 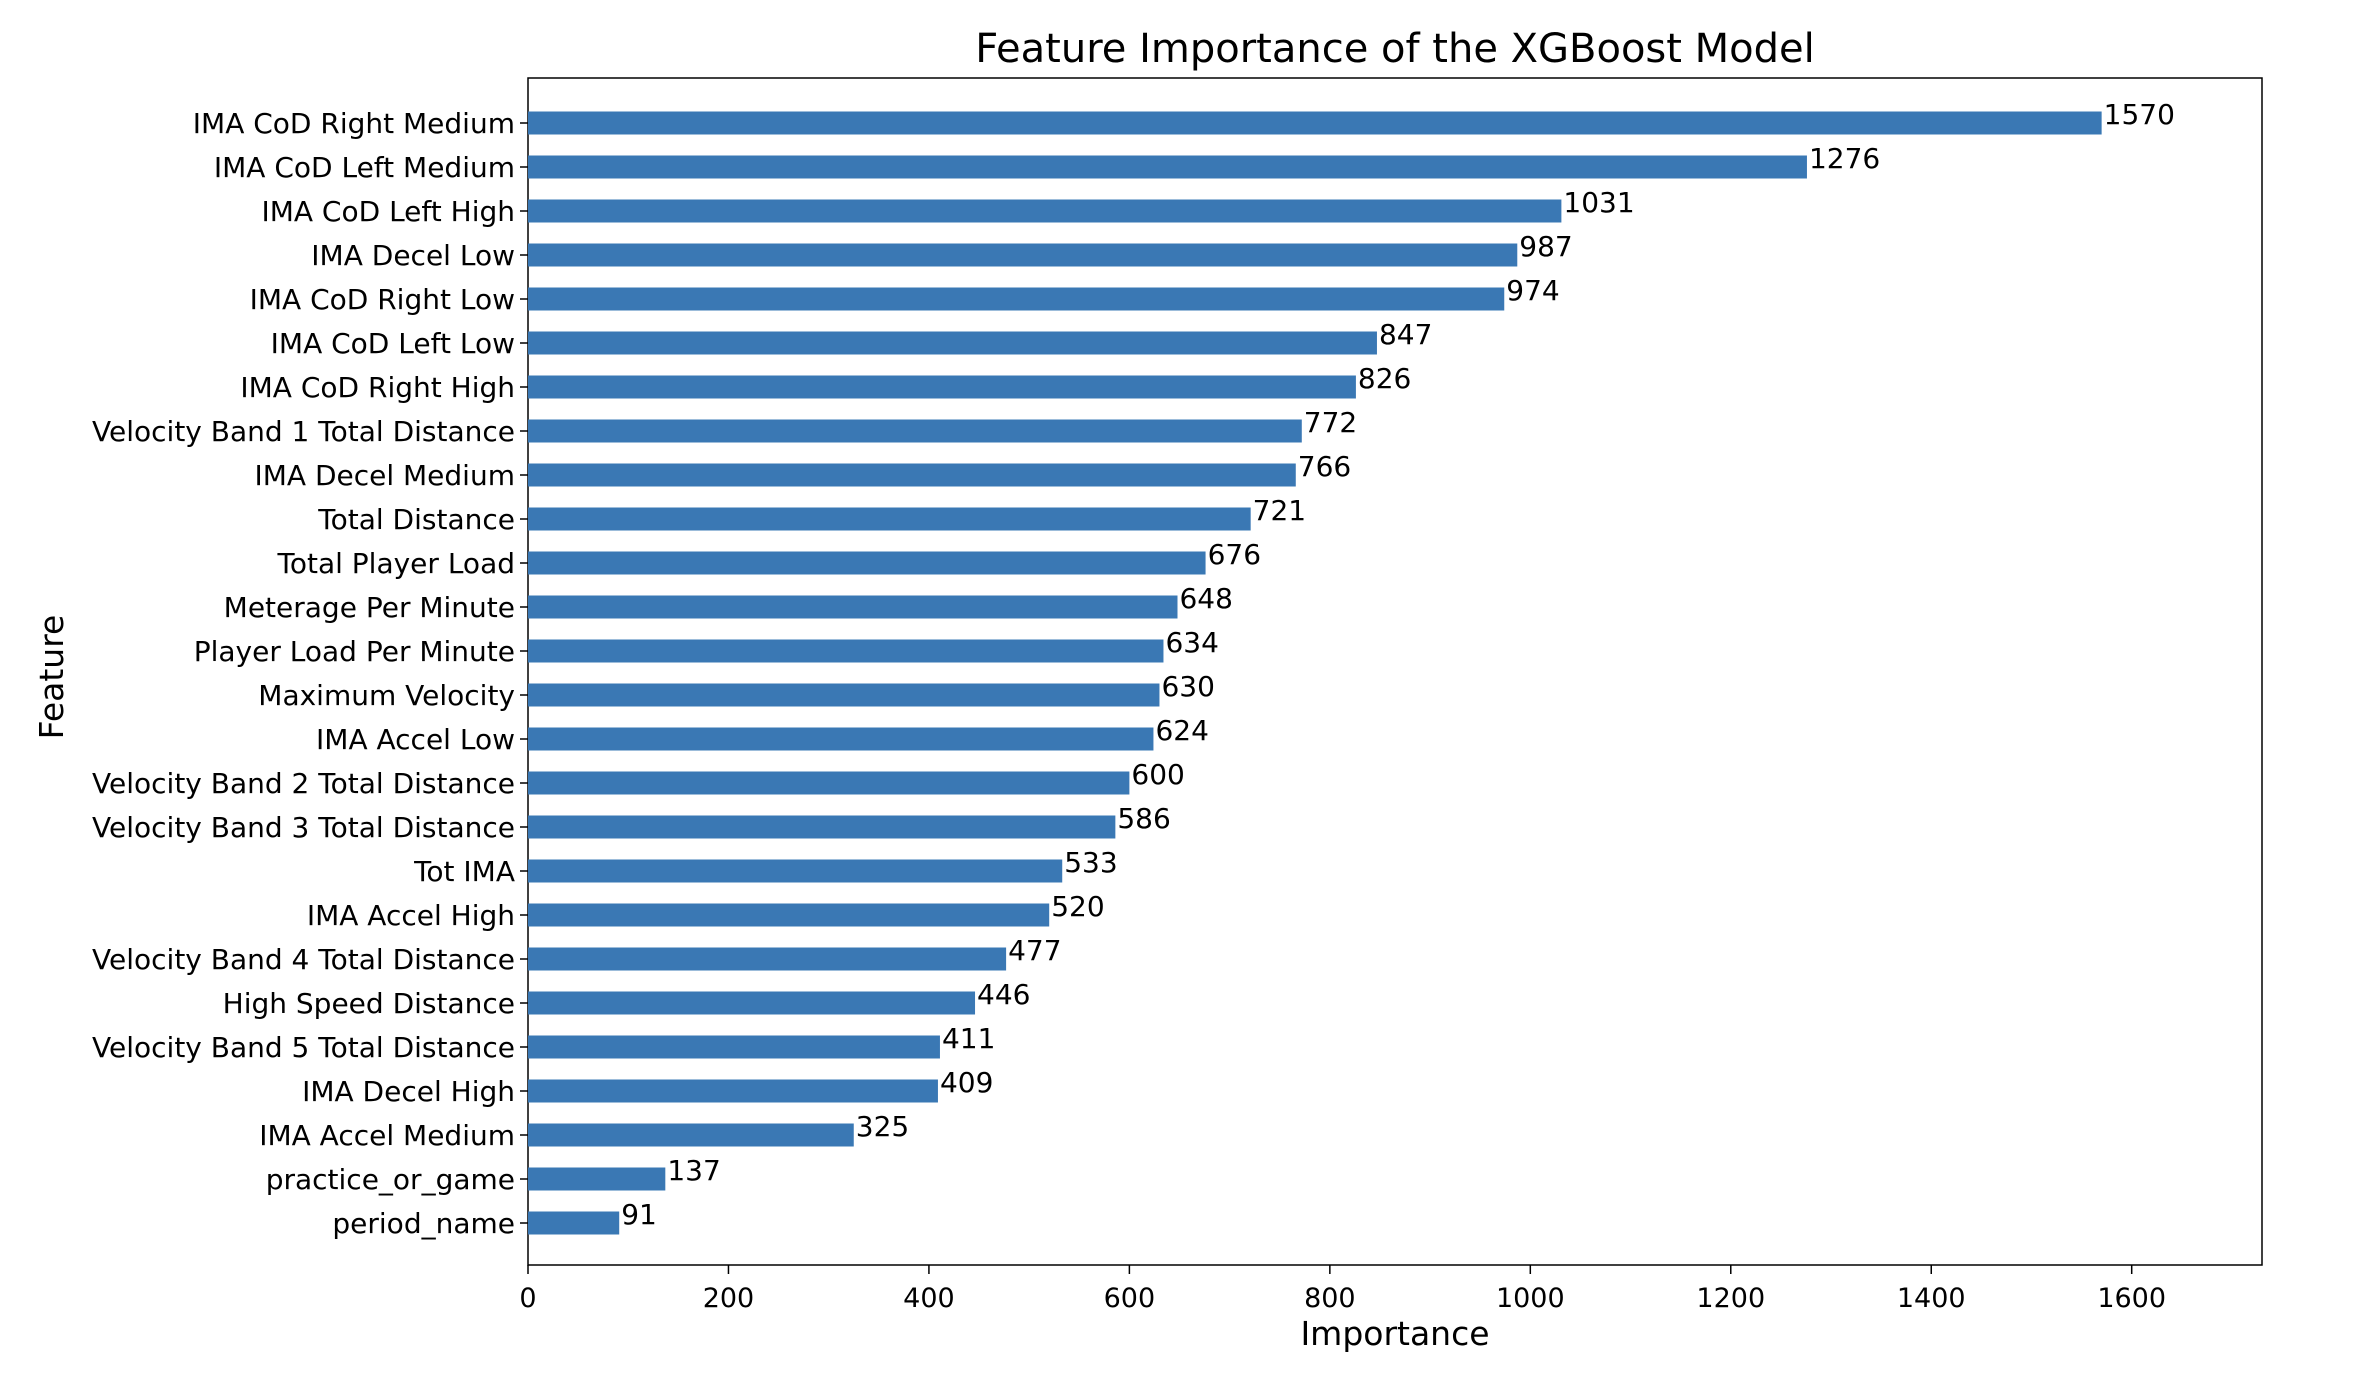 What do you see at coordinates (968, 1038) in the screenshot?
I see `value-label: 411` at bounding box center [968, 1038].